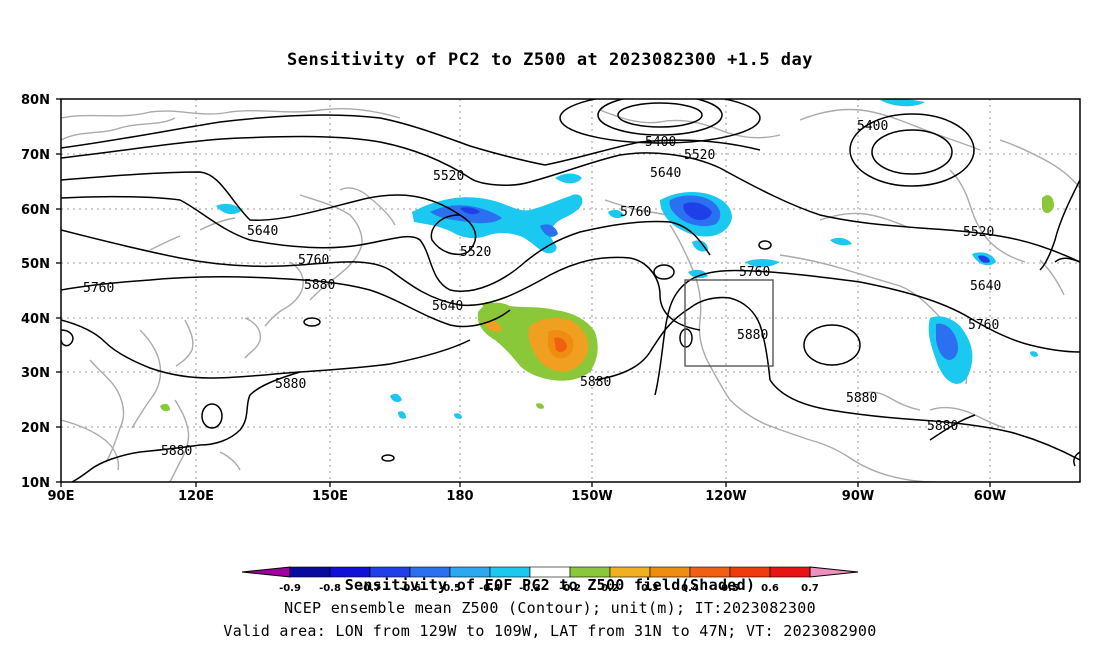 The width and height of the screenshot is (1100, 650). What do you see at coordinates (725, 496) in the screenshot?
I see `x-tick-label: 120W` at bounding box center [725, 496].